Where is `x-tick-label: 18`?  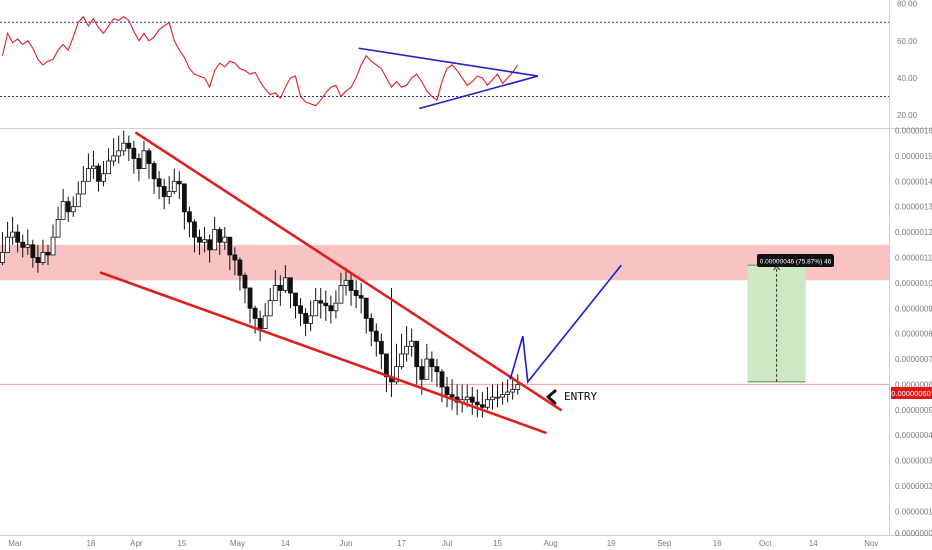
x-tick-label: 18 is located at coordinates (90, 543).